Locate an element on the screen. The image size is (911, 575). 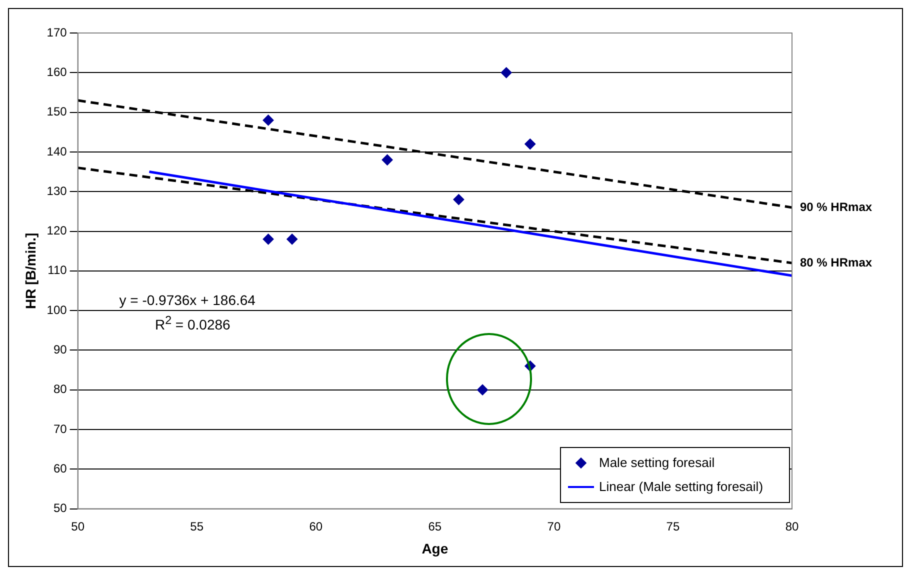
y-tick-label: 60 is located at coordinates (60, 468).